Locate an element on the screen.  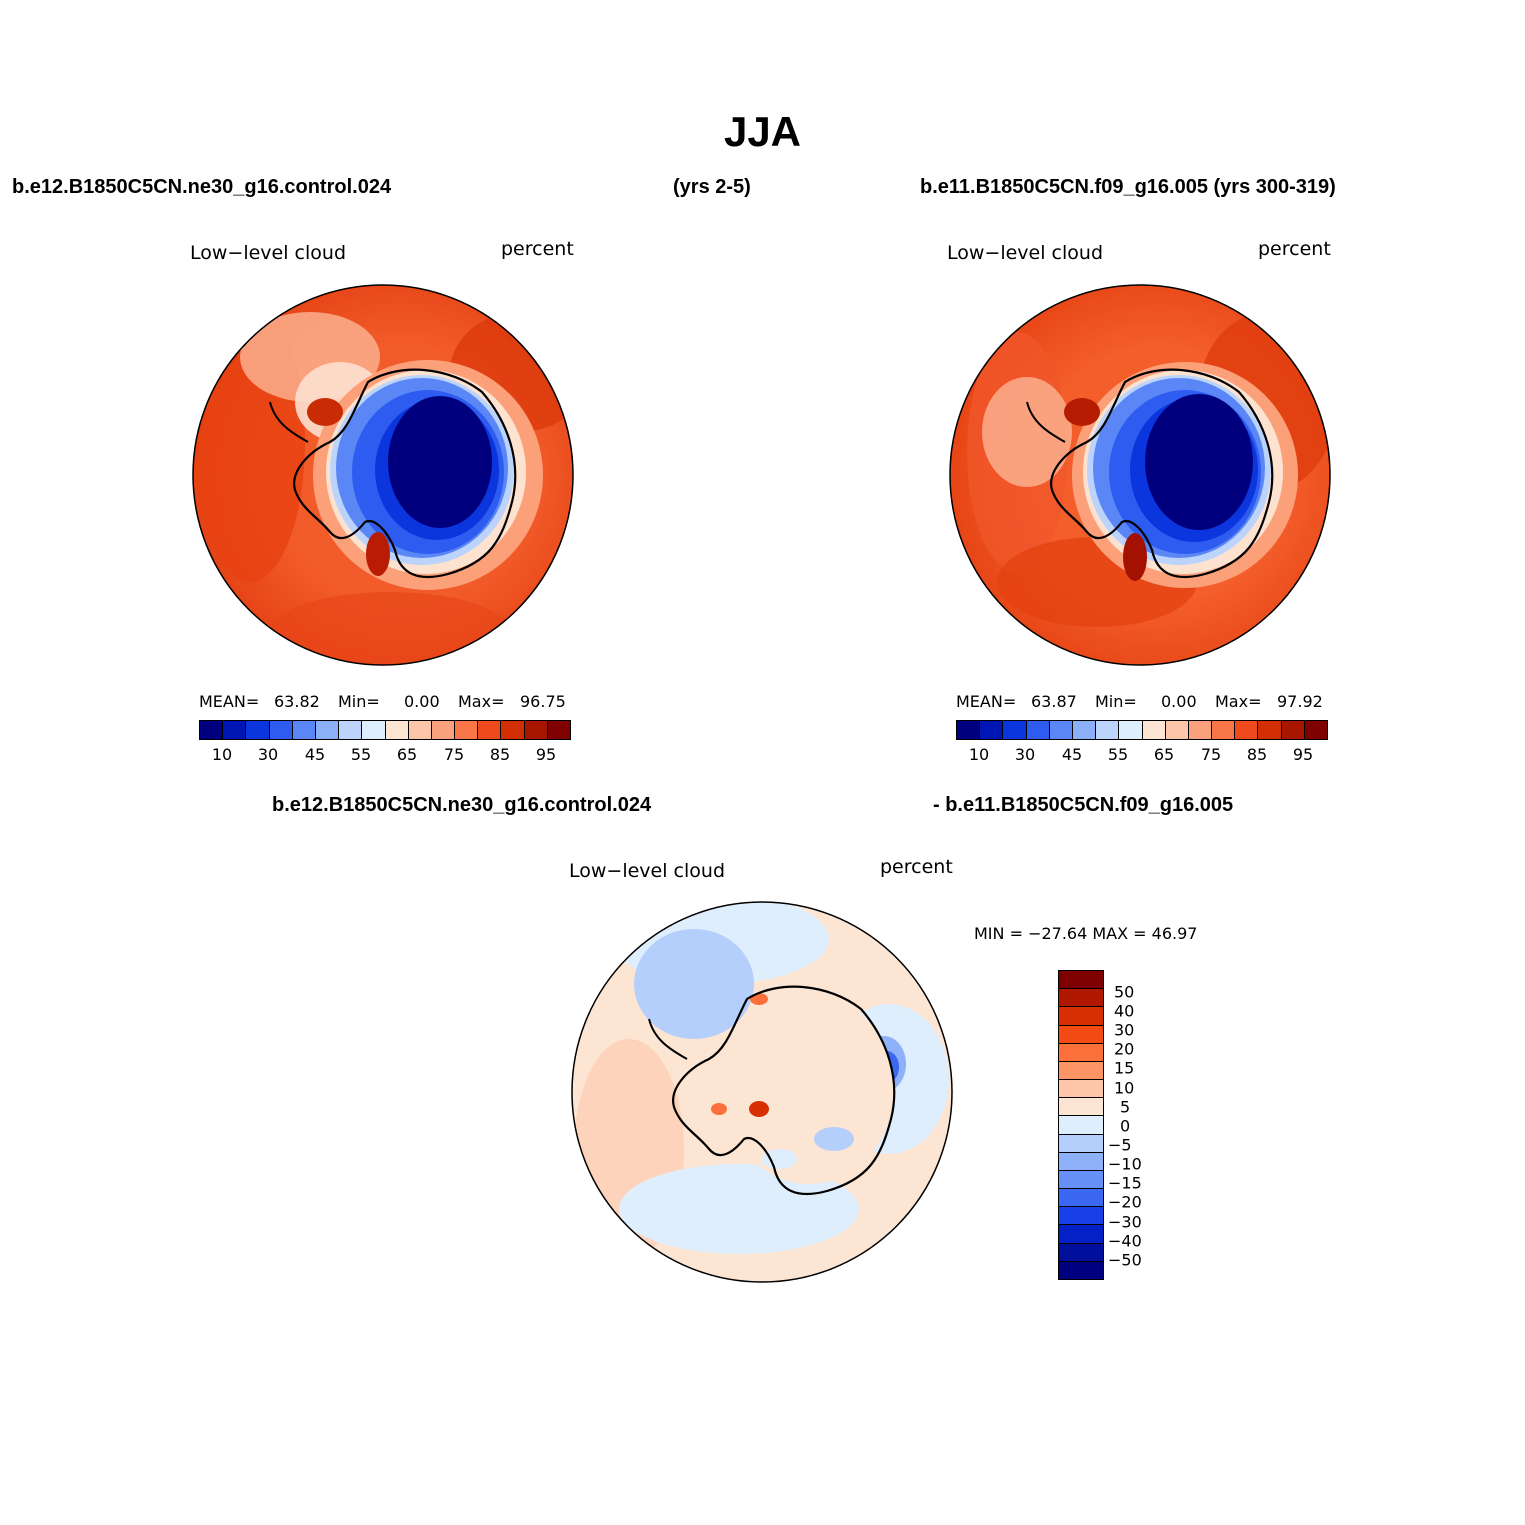
panel1-mean-value: 63.82 is located at coordinates (297, 701).